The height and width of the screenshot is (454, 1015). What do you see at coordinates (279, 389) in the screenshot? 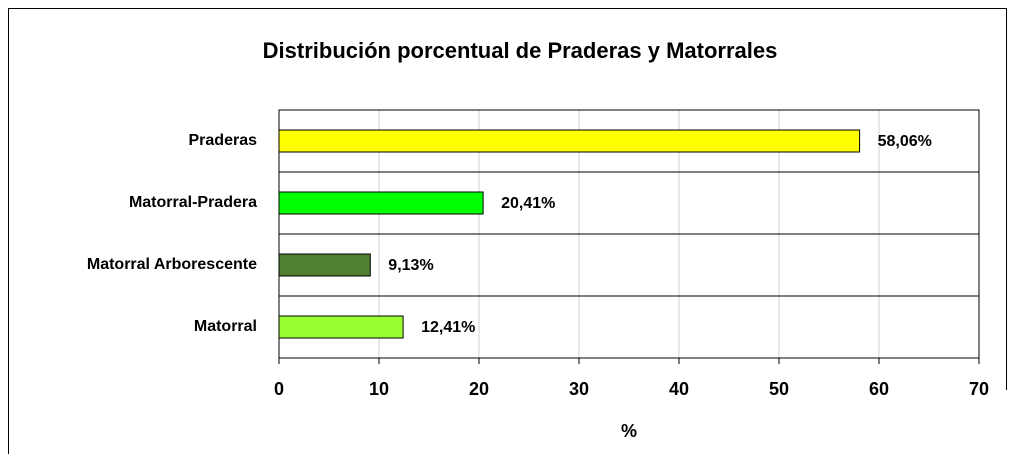
I see `x-tick-label: 0` at bounding box center [279, 389].